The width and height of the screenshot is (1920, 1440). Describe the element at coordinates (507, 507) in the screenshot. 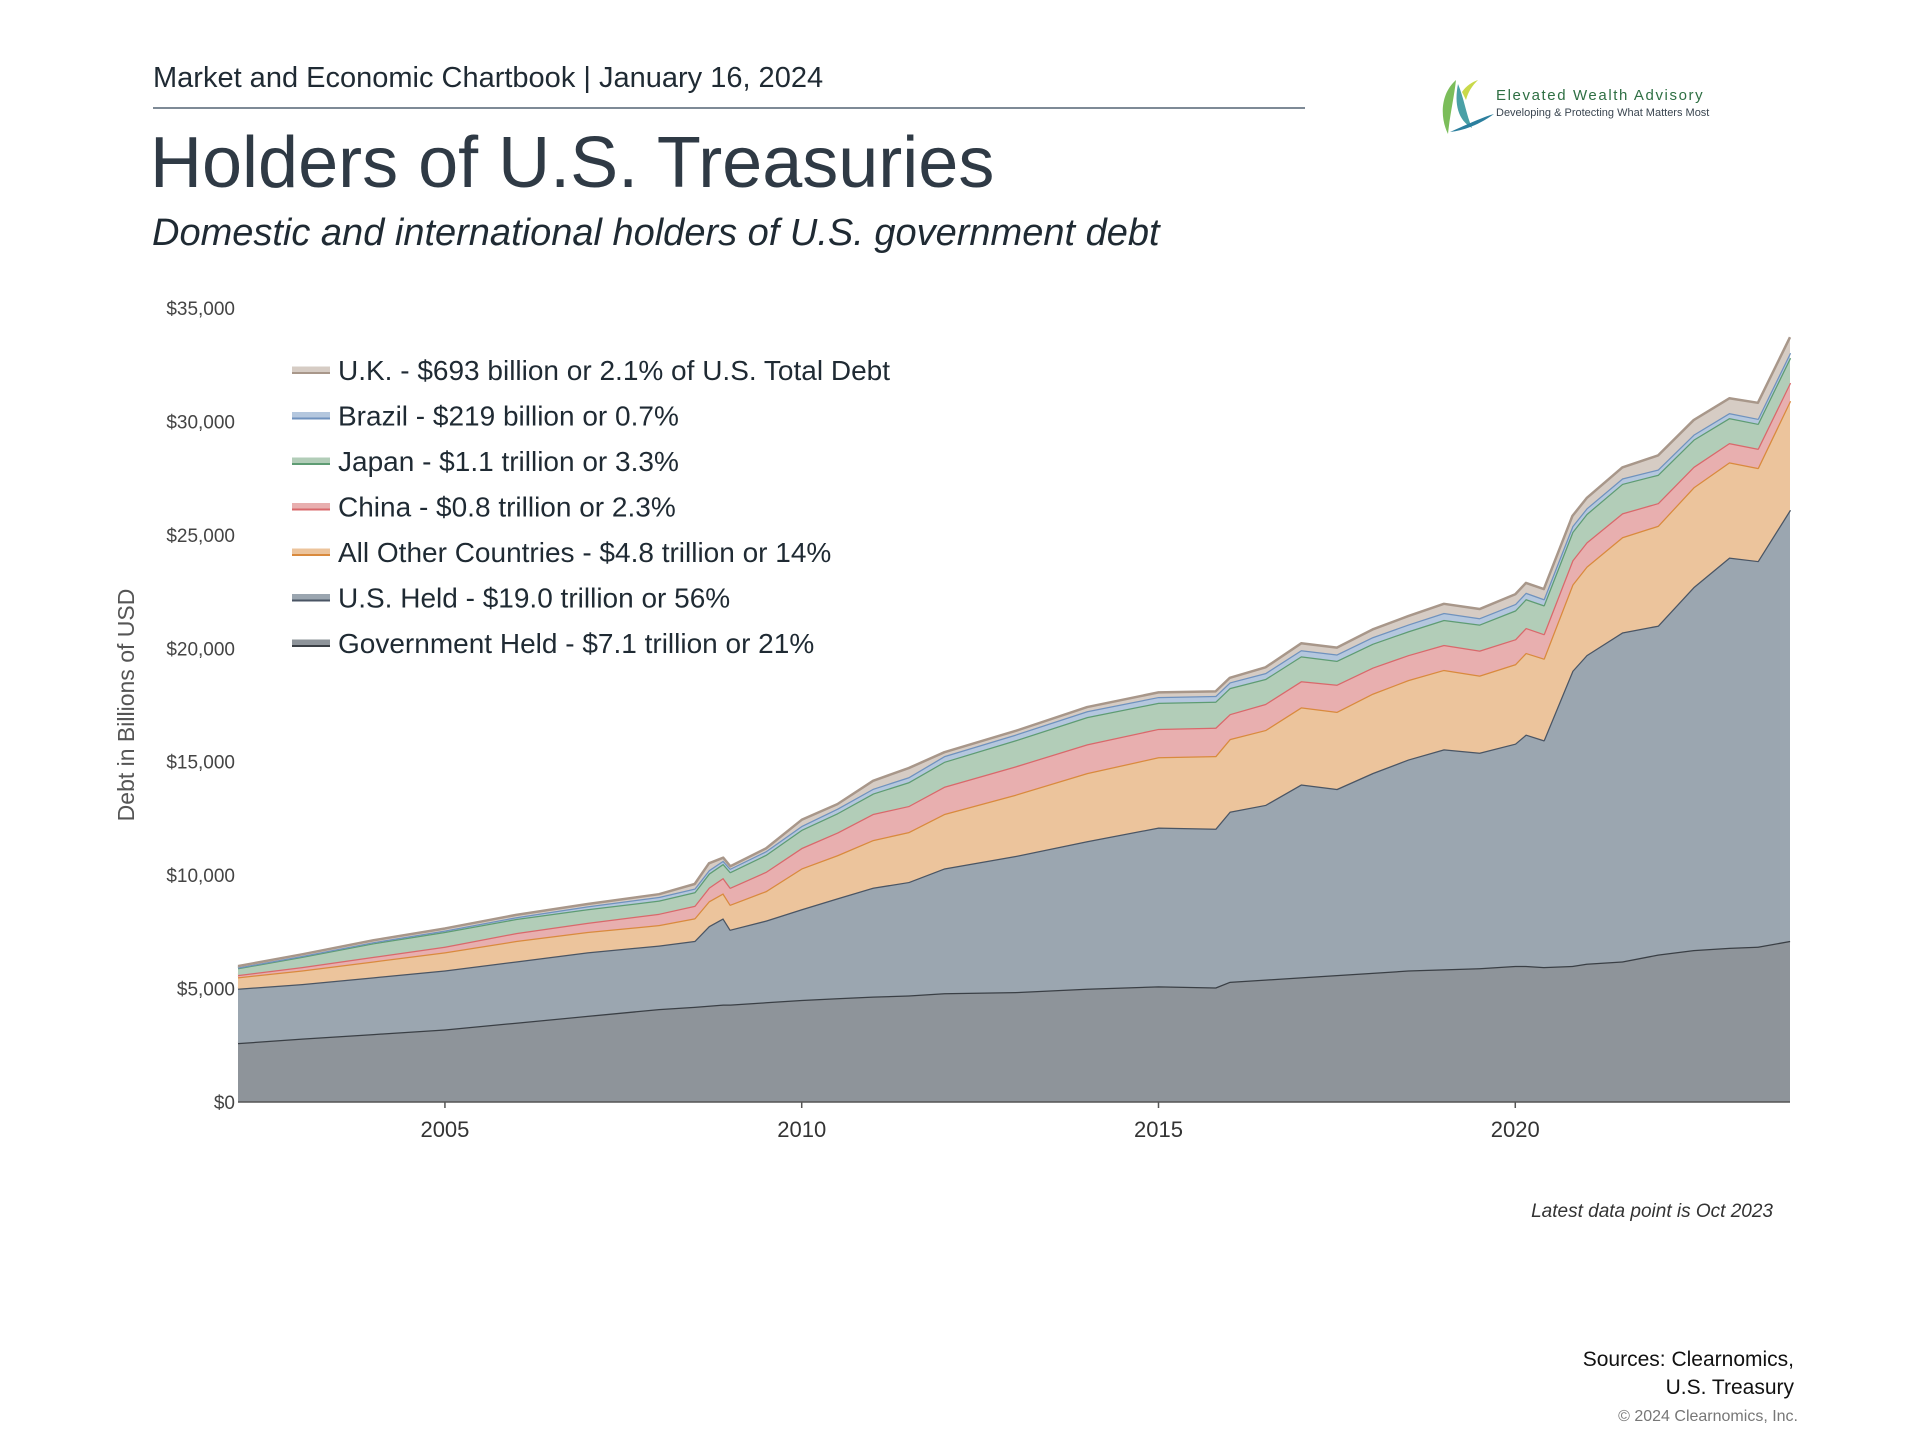

I see `legend-label-china: China - $0.8 trillion or 2.3%` at that location.